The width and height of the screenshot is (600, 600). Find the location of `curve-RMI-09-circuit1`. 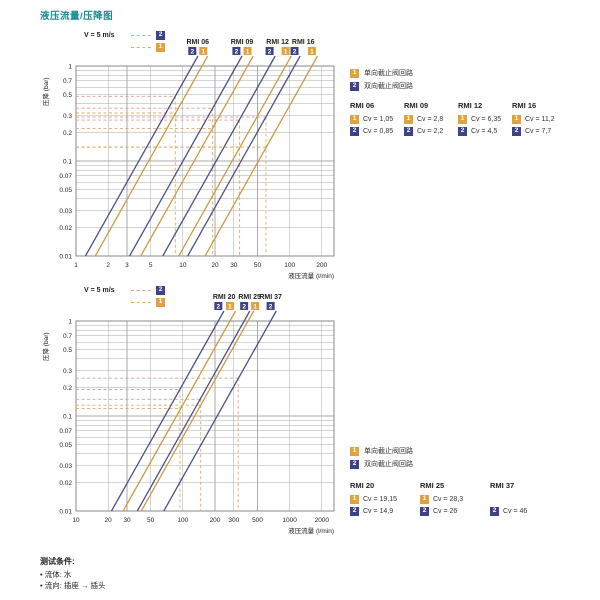

curve-RMI-09-circuit1 is located at coordinates (197, 156).